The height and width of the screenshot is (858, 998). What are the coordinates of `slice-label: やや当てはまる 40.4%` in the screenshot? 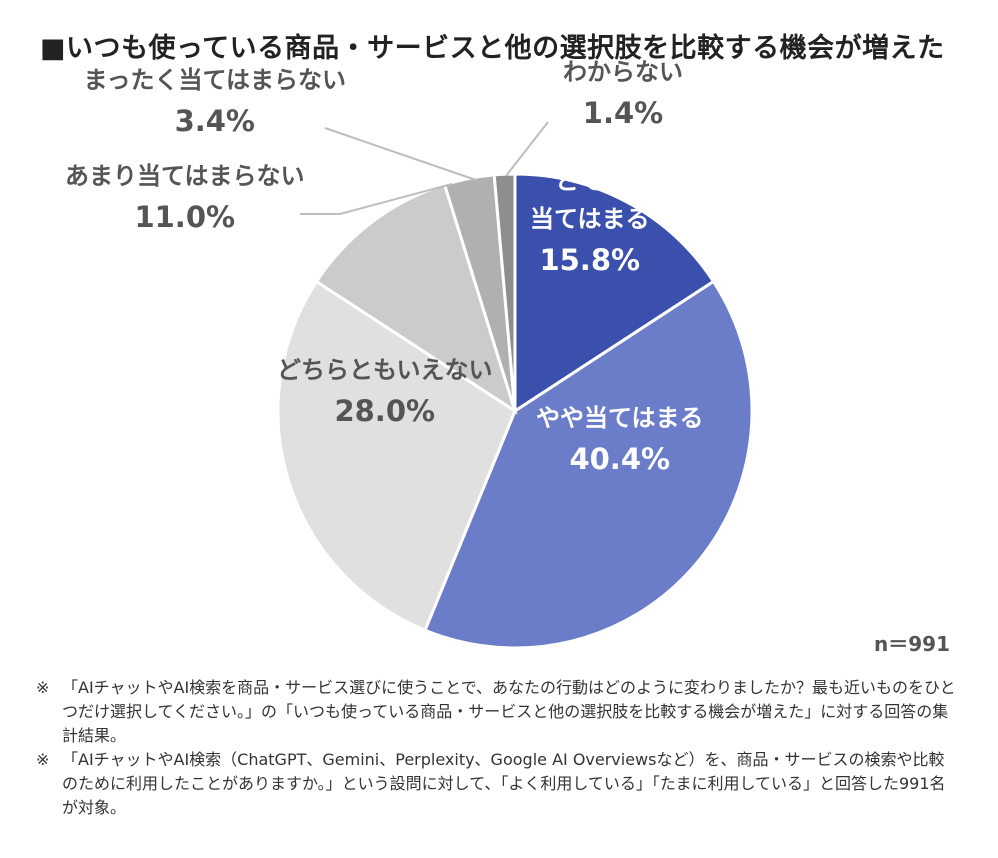 It's located at (620, 440).